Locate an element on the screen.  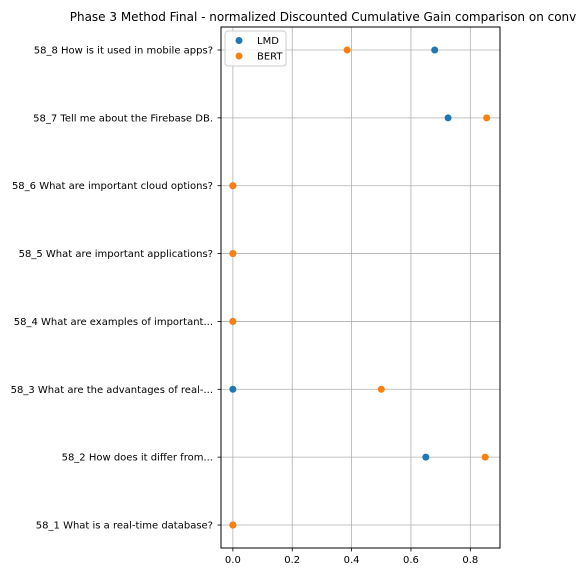
legend-marker-lmd is located at coordinates (239, 40).